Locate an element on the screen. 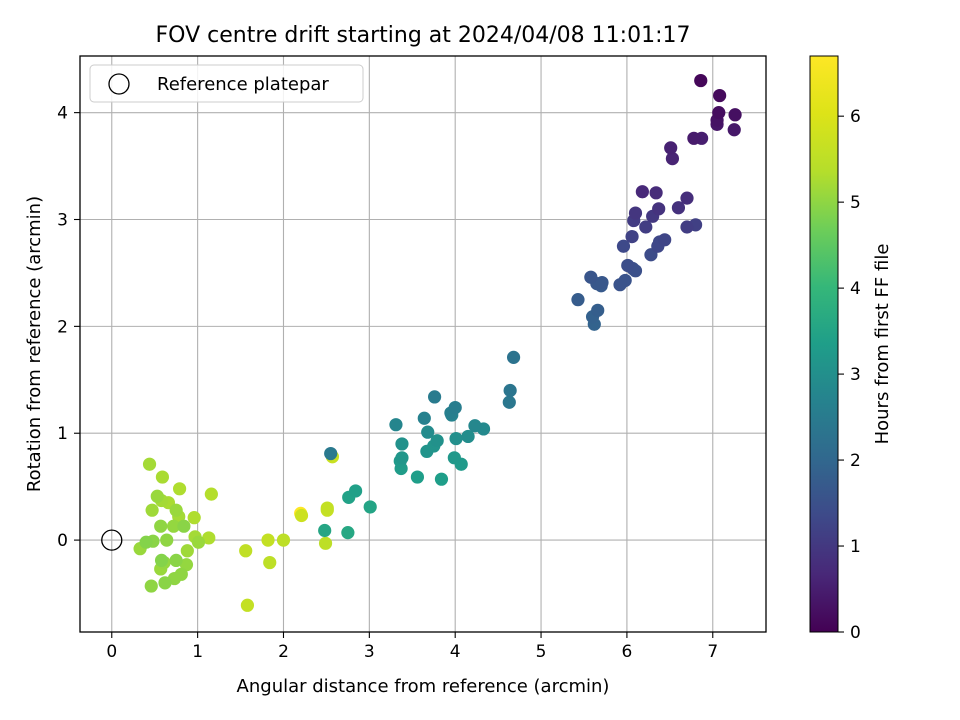  reference-platepar-marker is located at coordinates (112, 540).